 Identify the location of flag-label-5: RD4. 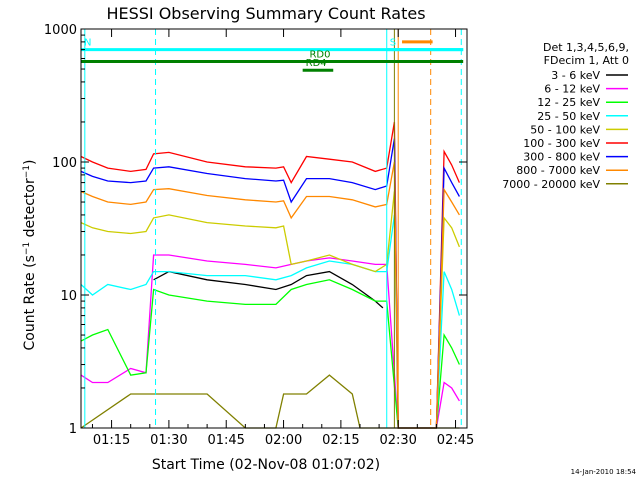
(316, 63).